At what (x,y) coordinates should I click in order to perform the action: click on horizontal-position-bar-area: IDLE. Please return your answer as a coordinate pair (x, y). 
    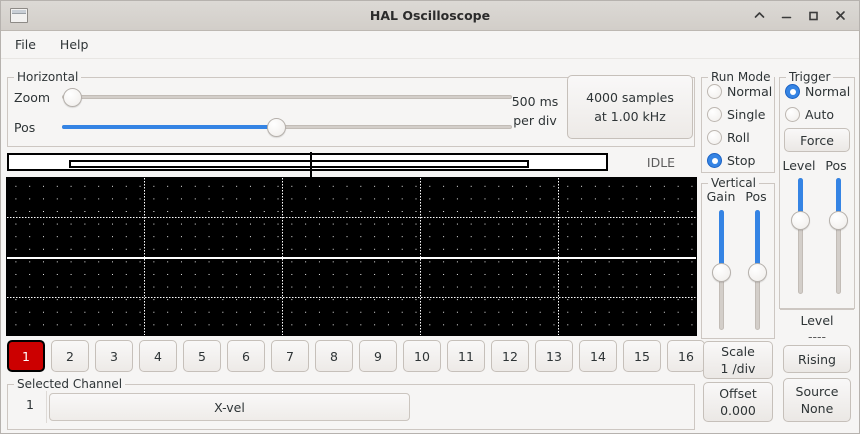
    Looking at the image, I should click on (351, 165).